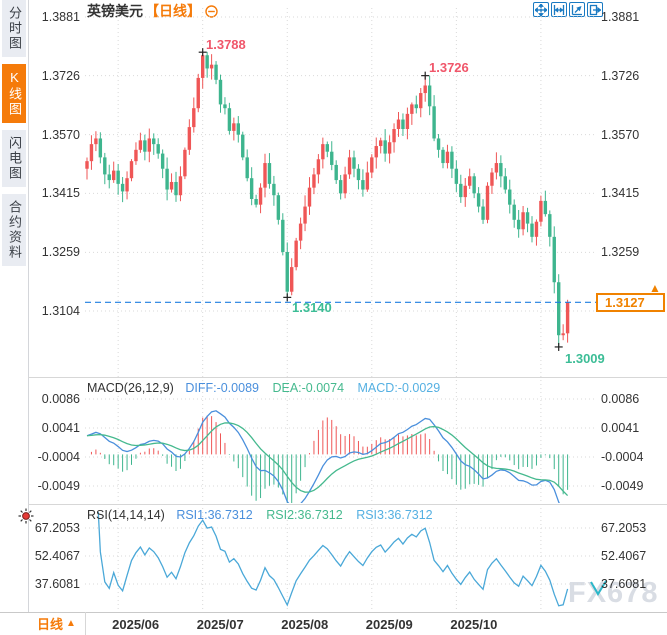 Image resolution: width=667 pixels, height=635 pixels. I want to click on price-axis-label-right: 1.3570, so click(620, 134).